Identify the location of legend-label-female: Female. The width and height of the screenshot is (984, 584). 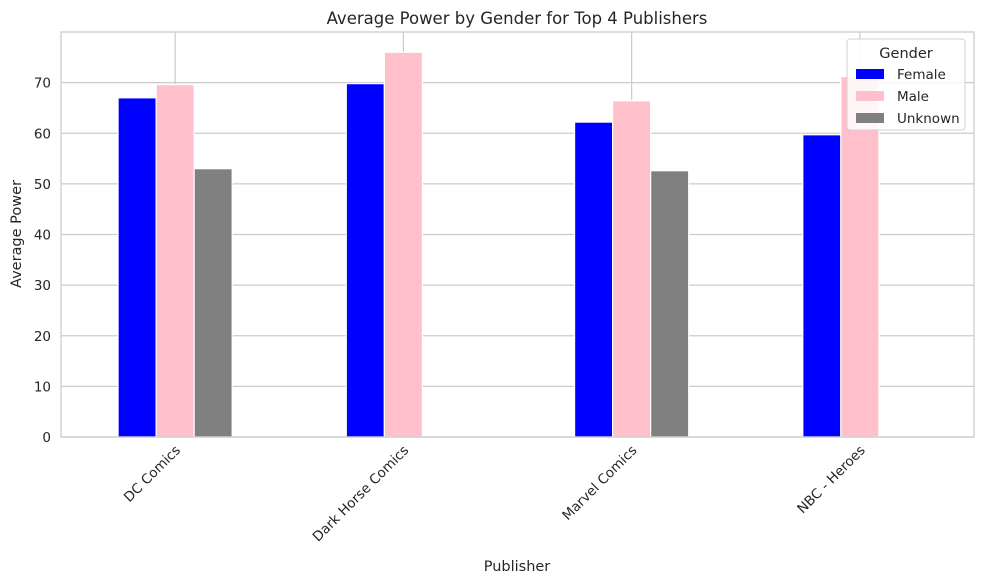
(921, 75).